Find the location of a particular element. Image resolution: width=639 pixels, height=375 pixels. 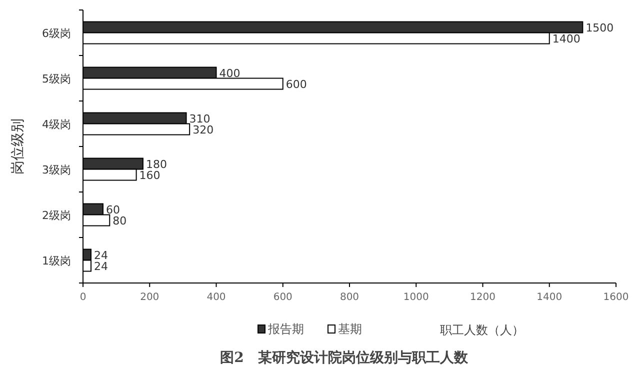

x-tick-label: 400 is located at coordinates (216, 297).